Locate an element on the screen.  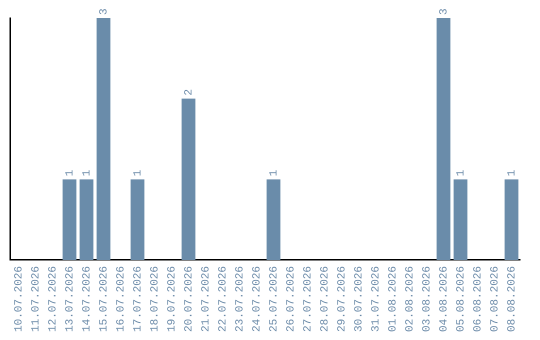
x-tick-label: 03.08.2026 is located at coordinates (427, 299).